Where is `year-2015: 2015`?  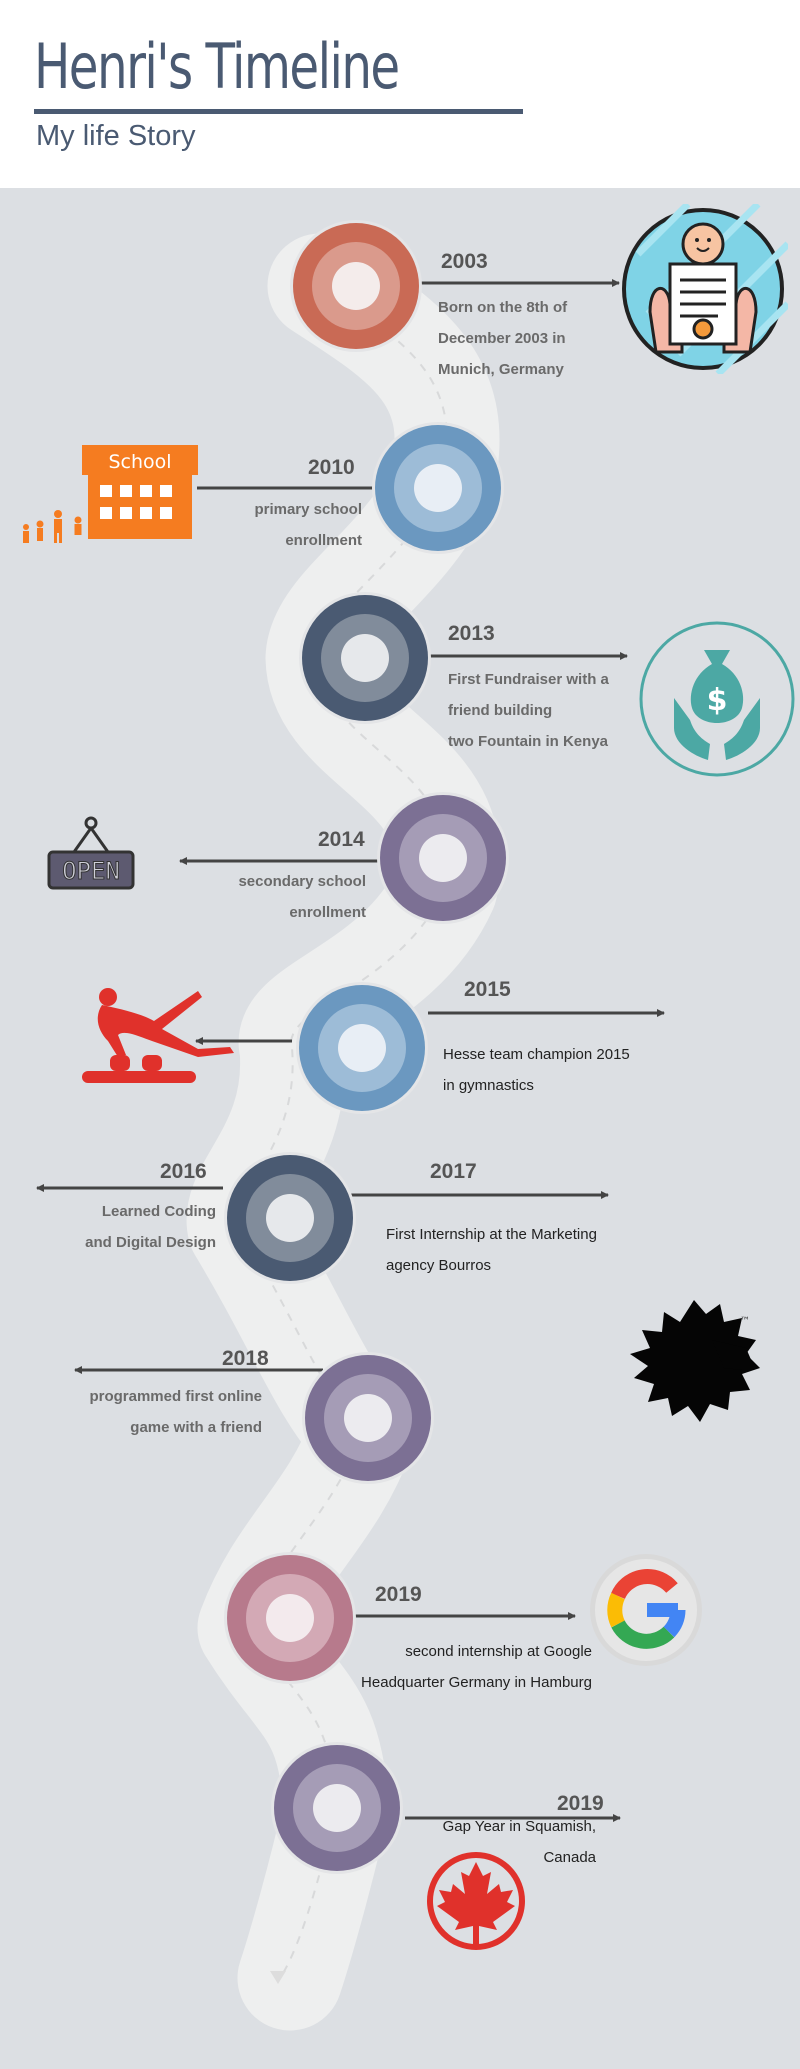 year-2015: 2015 is located at coordinates (487, 989).